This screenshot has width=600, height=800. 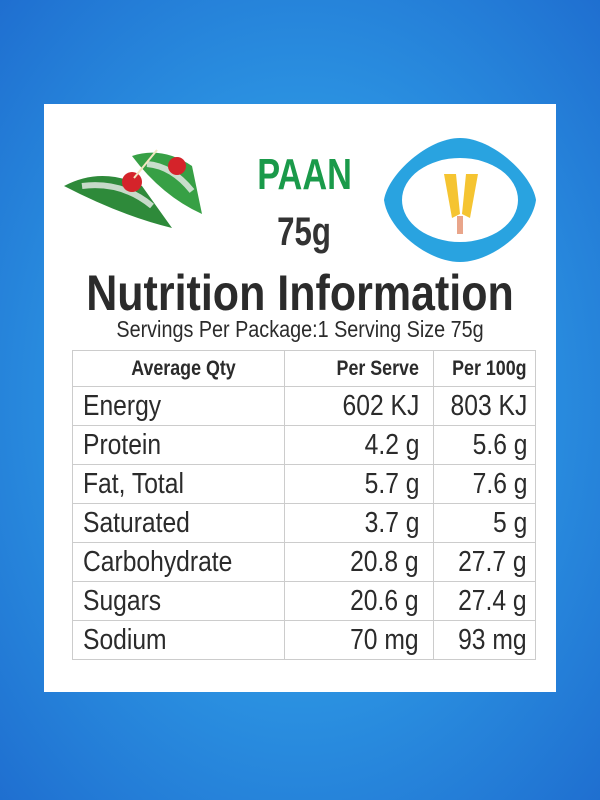 I want to click on table-header-row: Average Qty Per Serve Per 100g, so click(x=304, y=368).